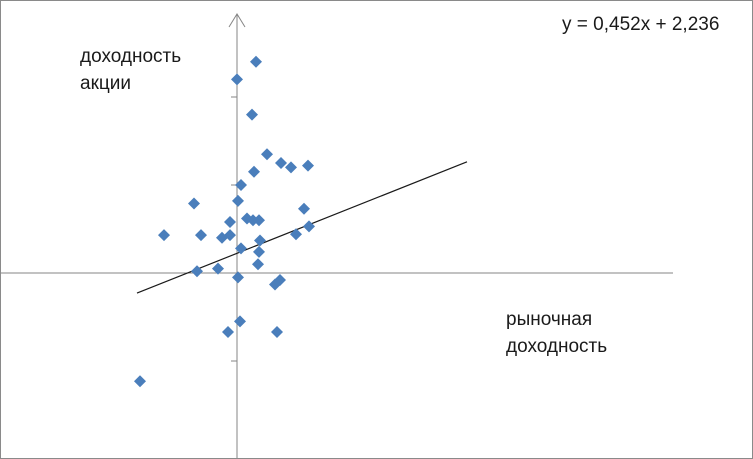 The width and height of the screenshot is (753, 459). Describe the element at coordinates (549, 319) in the screenshot. I see `x-axis-label-line-1: рыночная` at that location.